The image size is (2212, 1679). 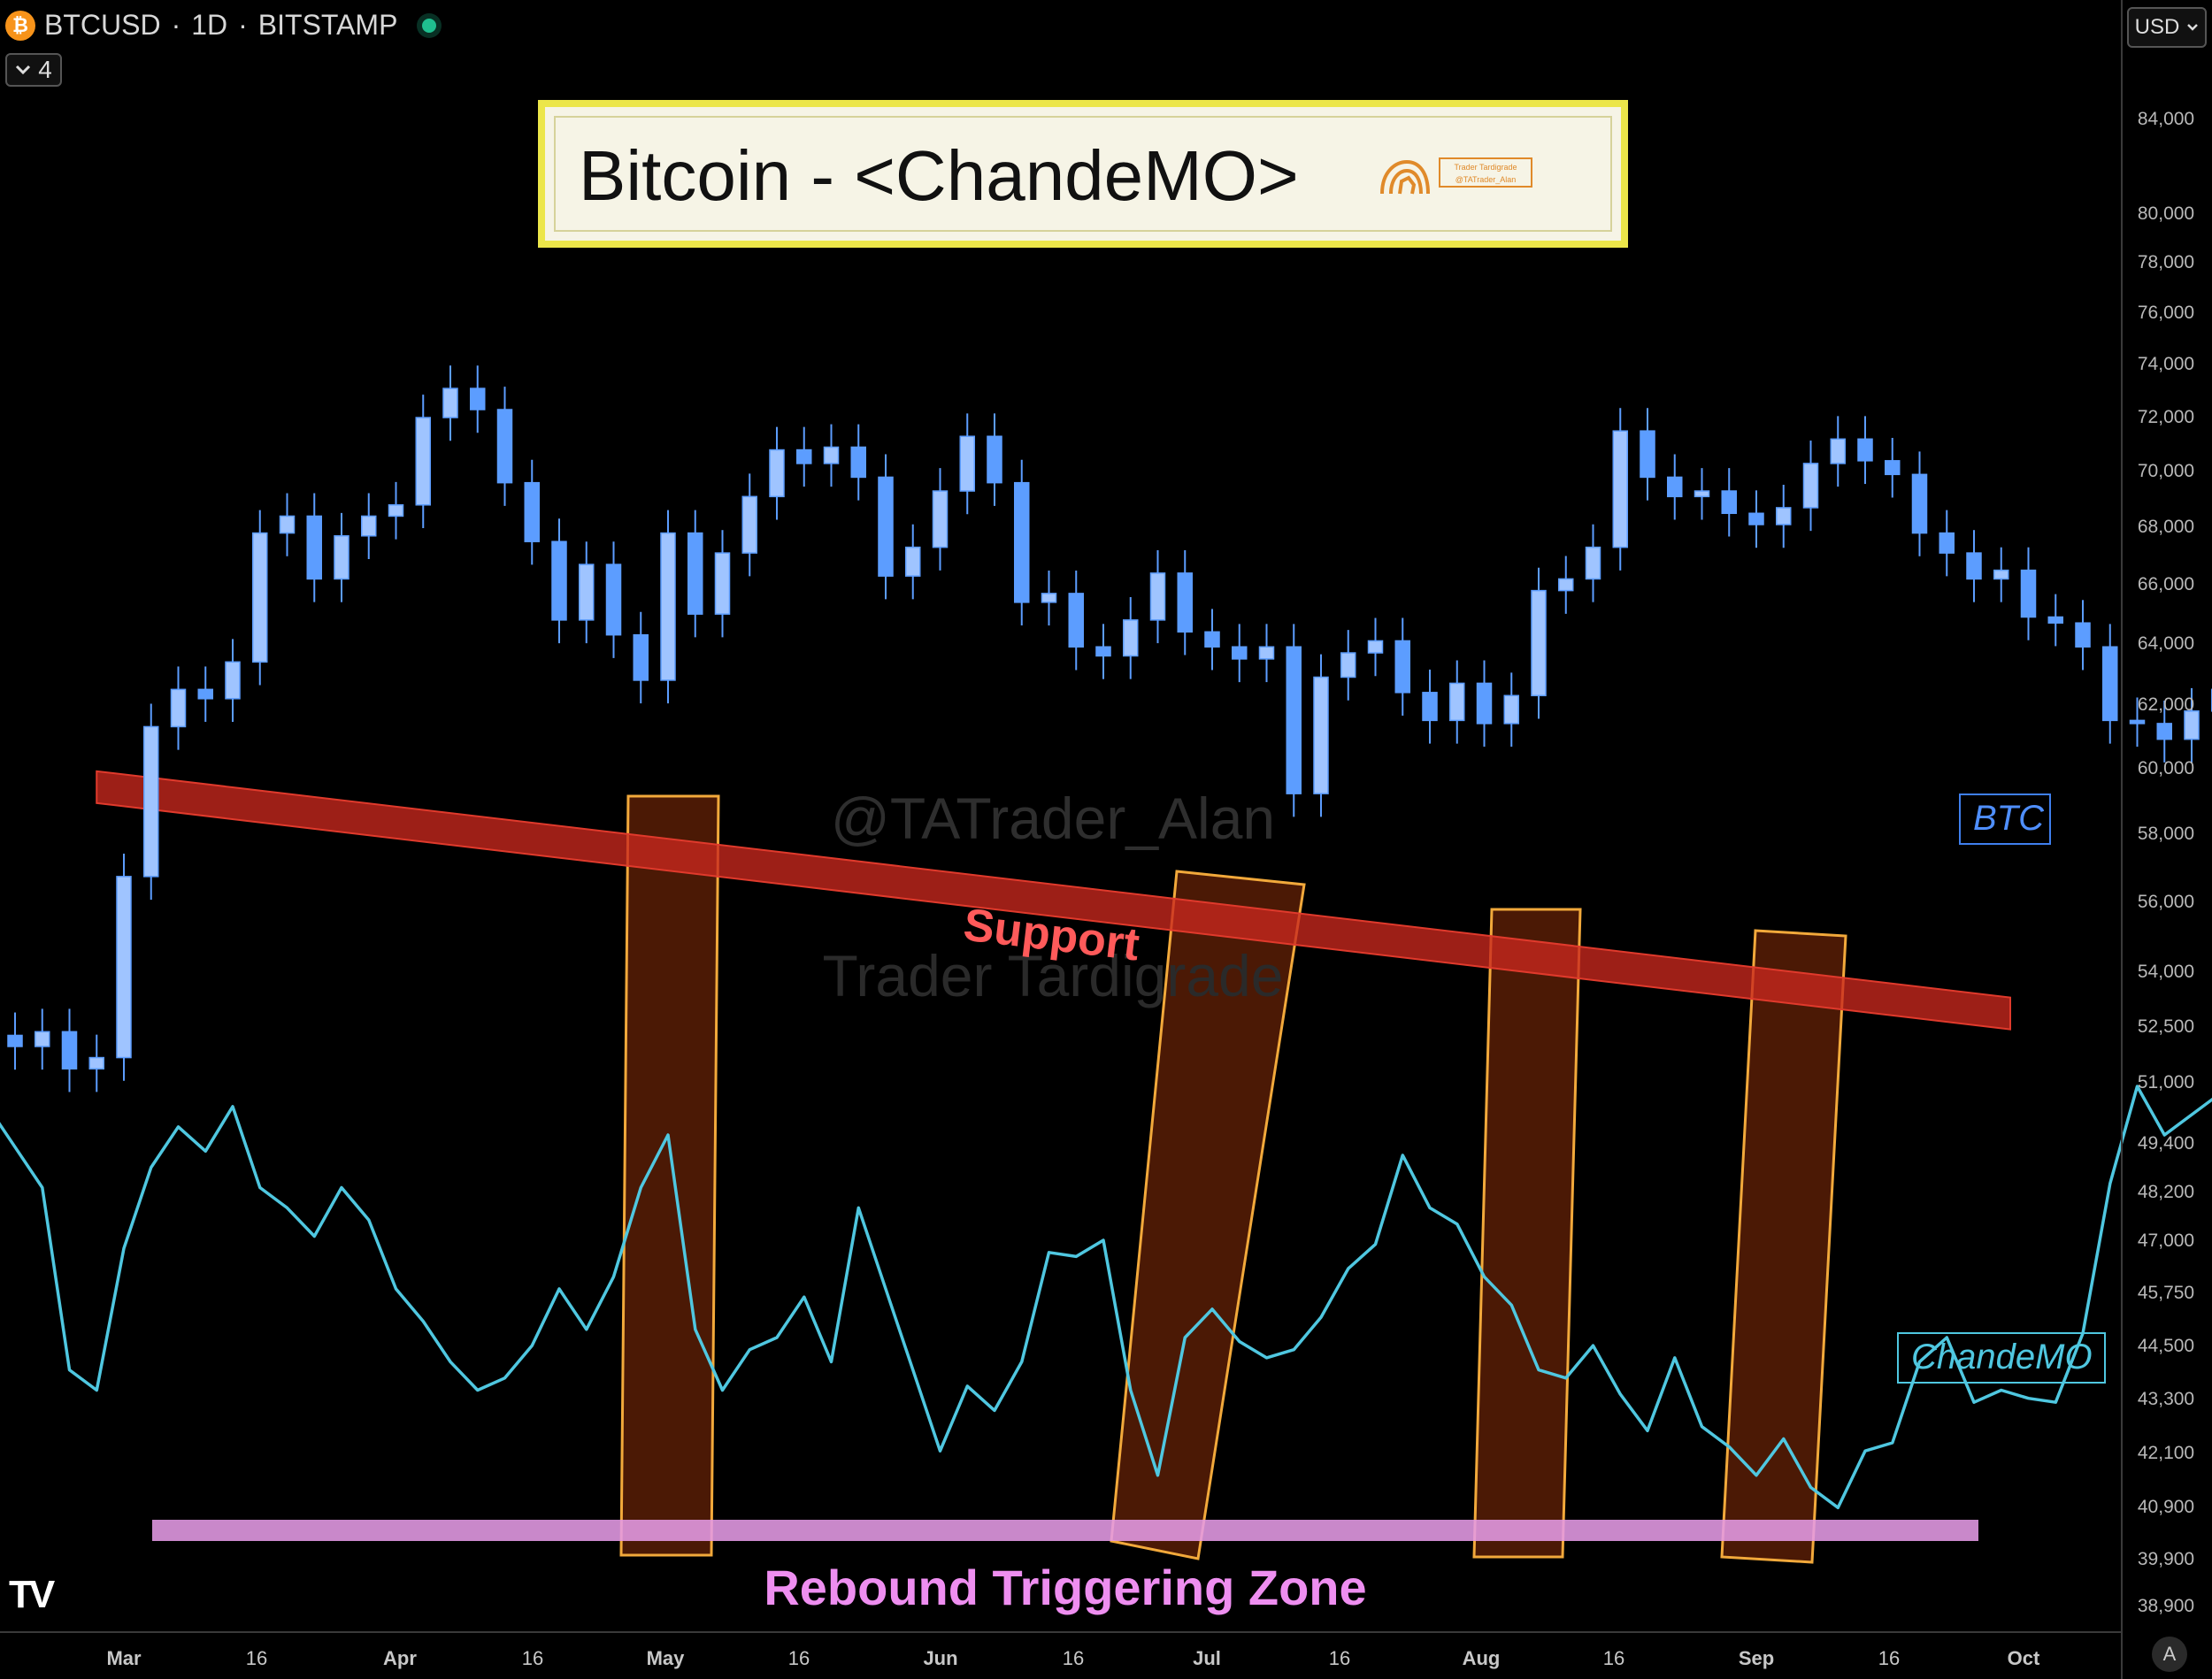 What do you see at coordinates (124, 1658) in the screenshot?
I see `time-tick-label: Mar` at bounding box center [124, 1658].